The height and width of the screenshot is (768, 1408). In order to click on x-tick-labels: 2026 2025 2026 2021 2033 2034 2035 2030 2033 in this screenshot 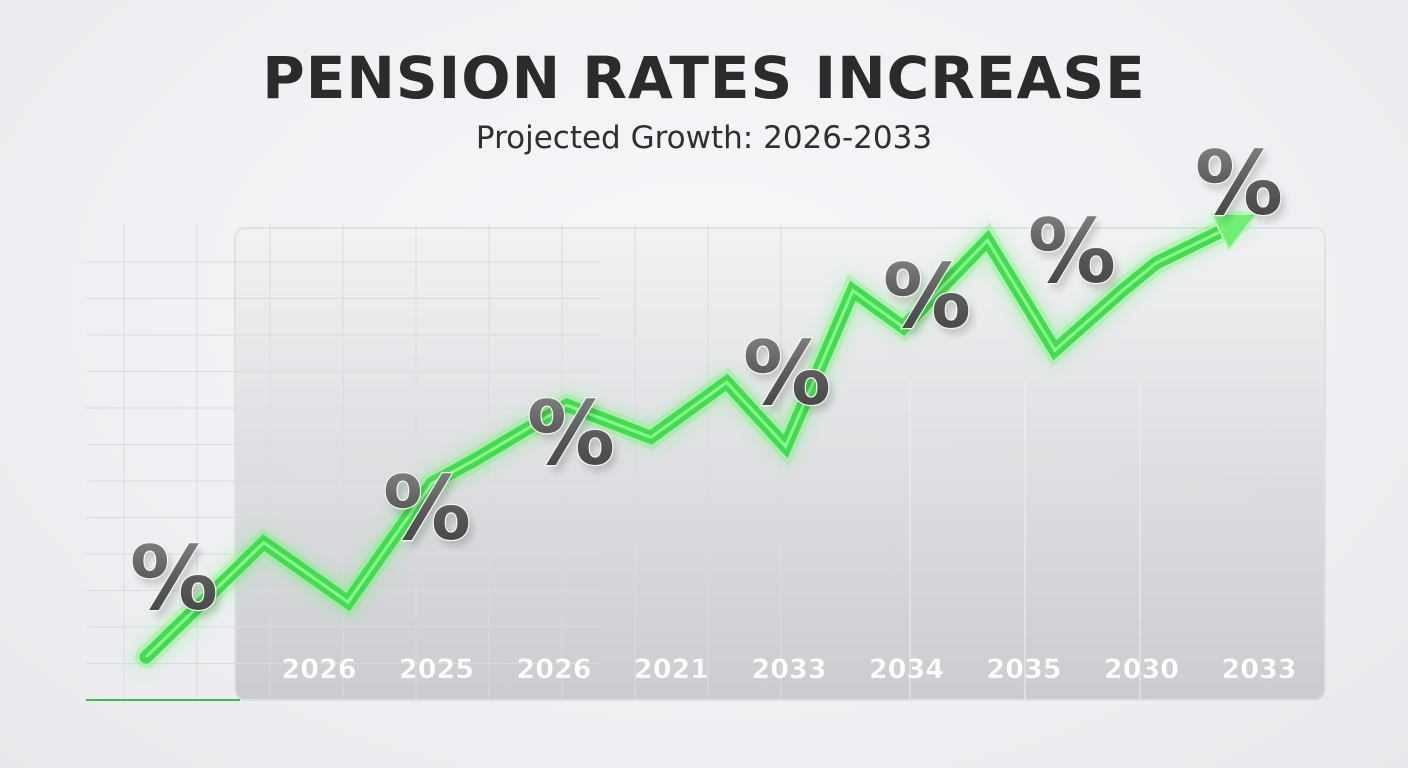, I will do `click(789, 670)`.